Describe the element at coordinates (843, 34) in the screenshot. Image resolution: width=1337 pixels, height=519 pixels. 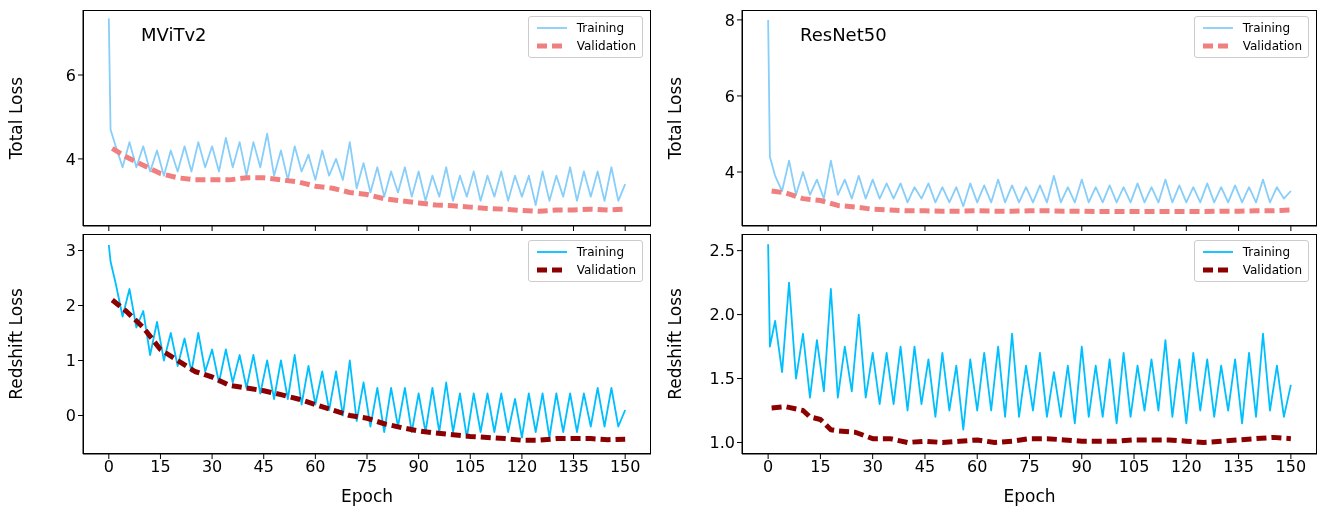
I see `text: ResNet50` at that location.